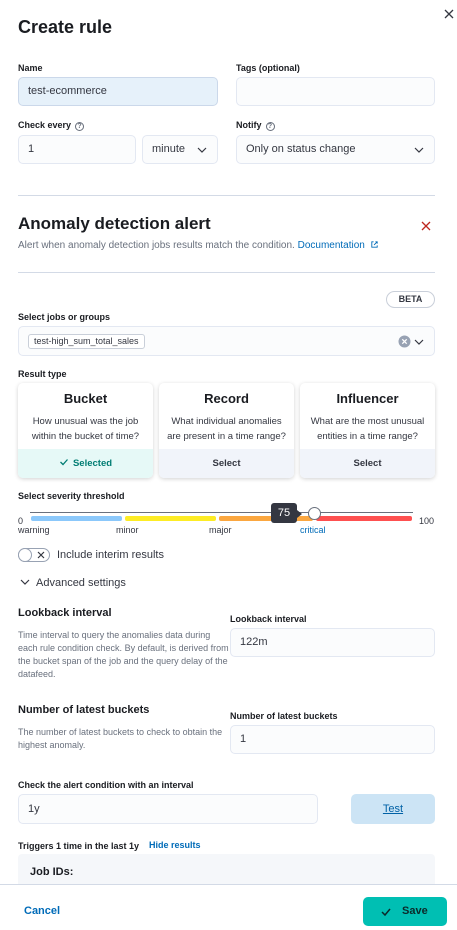 The width and height of the screenshot is (457, 930). Describe the element at coordinates (220, 530) in the screenshot. I see `tick-major: major` at that location.